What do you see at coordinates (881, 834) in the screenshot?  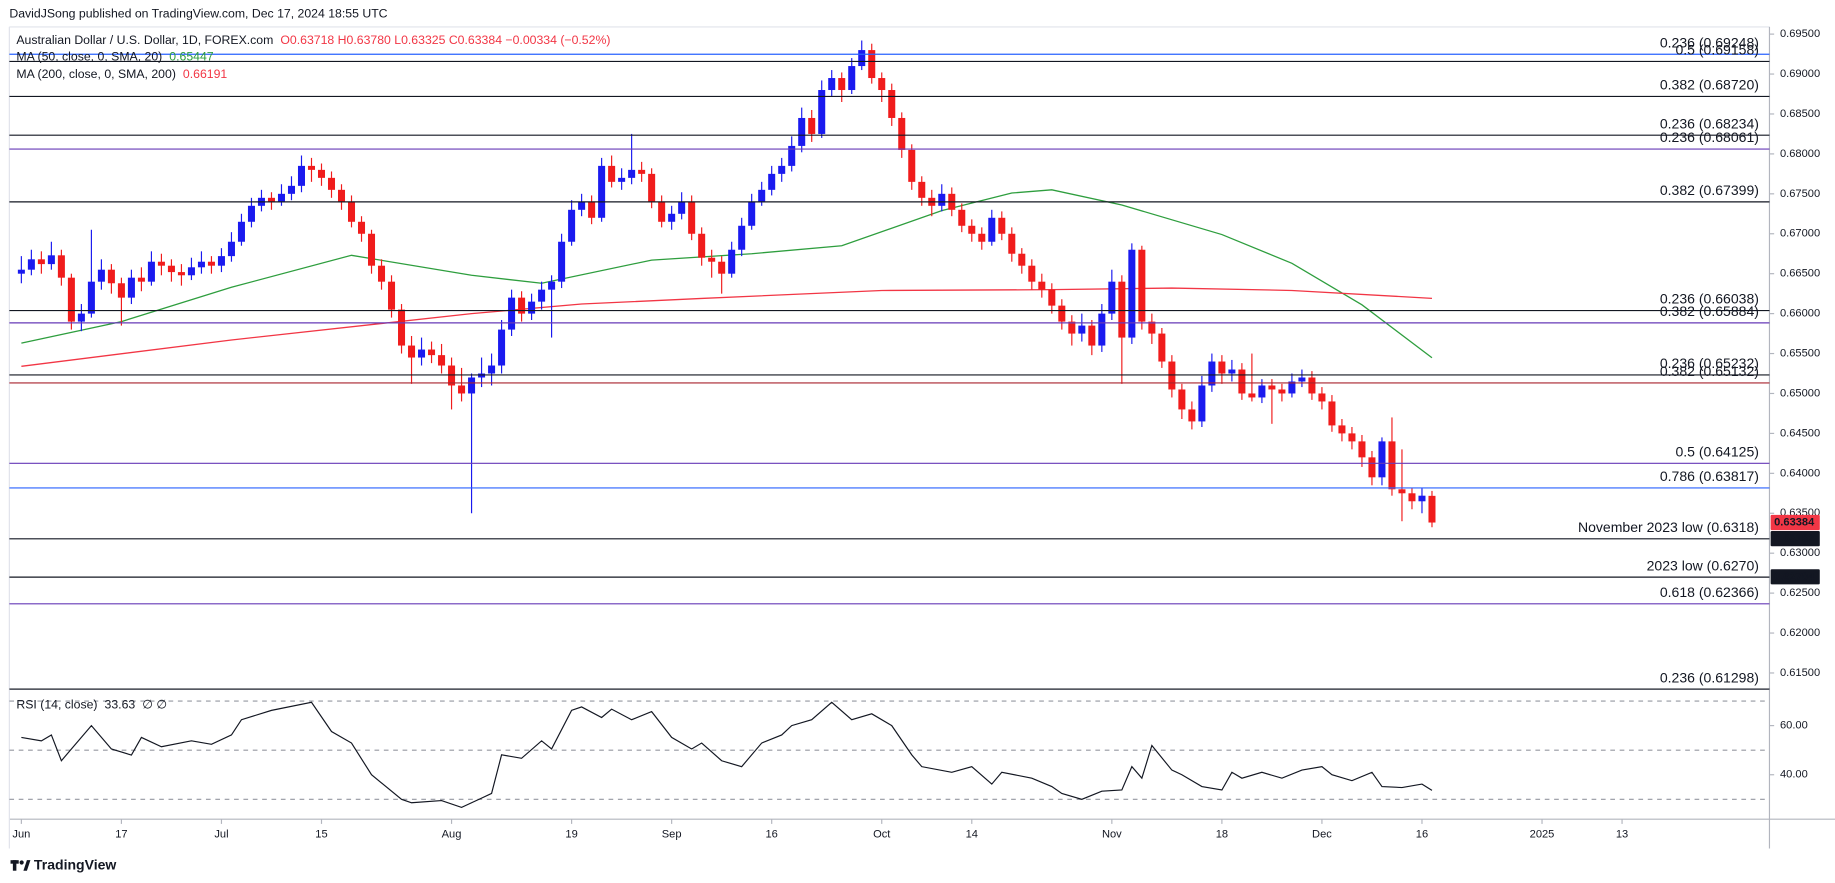 I see `x-tick-label: Oct` at bounding box center [881, 834].